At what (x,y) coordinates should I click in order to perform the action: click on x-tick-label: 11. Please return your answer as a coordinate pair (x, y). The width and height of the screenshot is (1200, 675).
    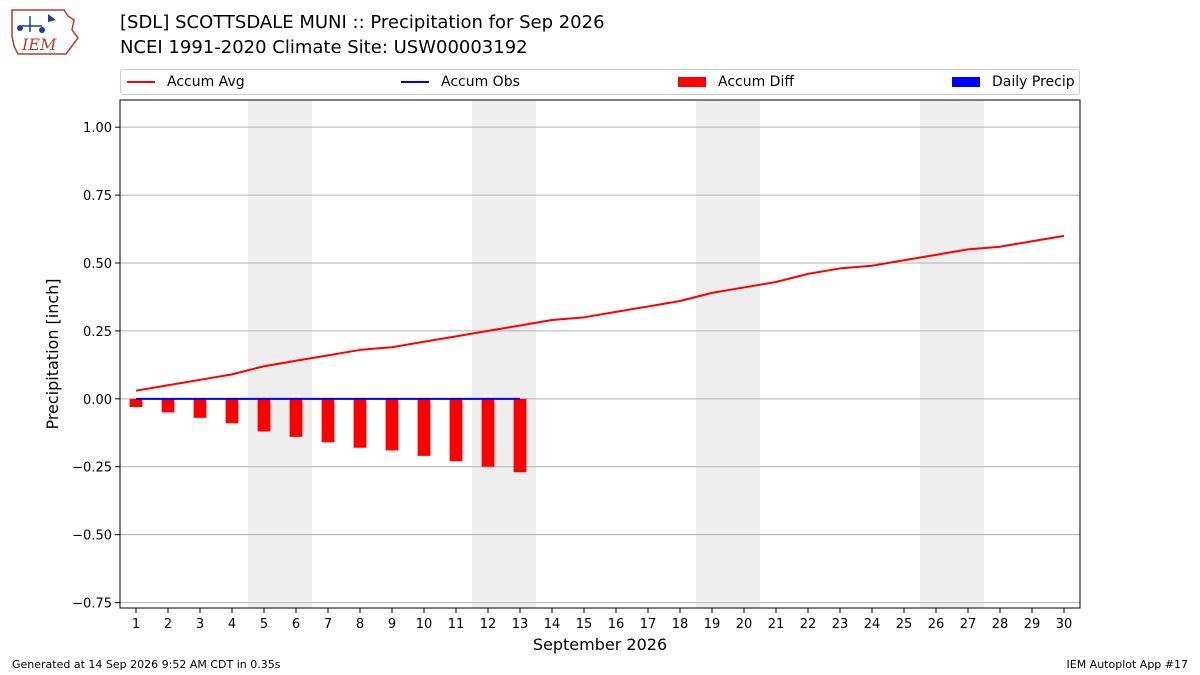
    Looking at the image, I should click on (456, 624).